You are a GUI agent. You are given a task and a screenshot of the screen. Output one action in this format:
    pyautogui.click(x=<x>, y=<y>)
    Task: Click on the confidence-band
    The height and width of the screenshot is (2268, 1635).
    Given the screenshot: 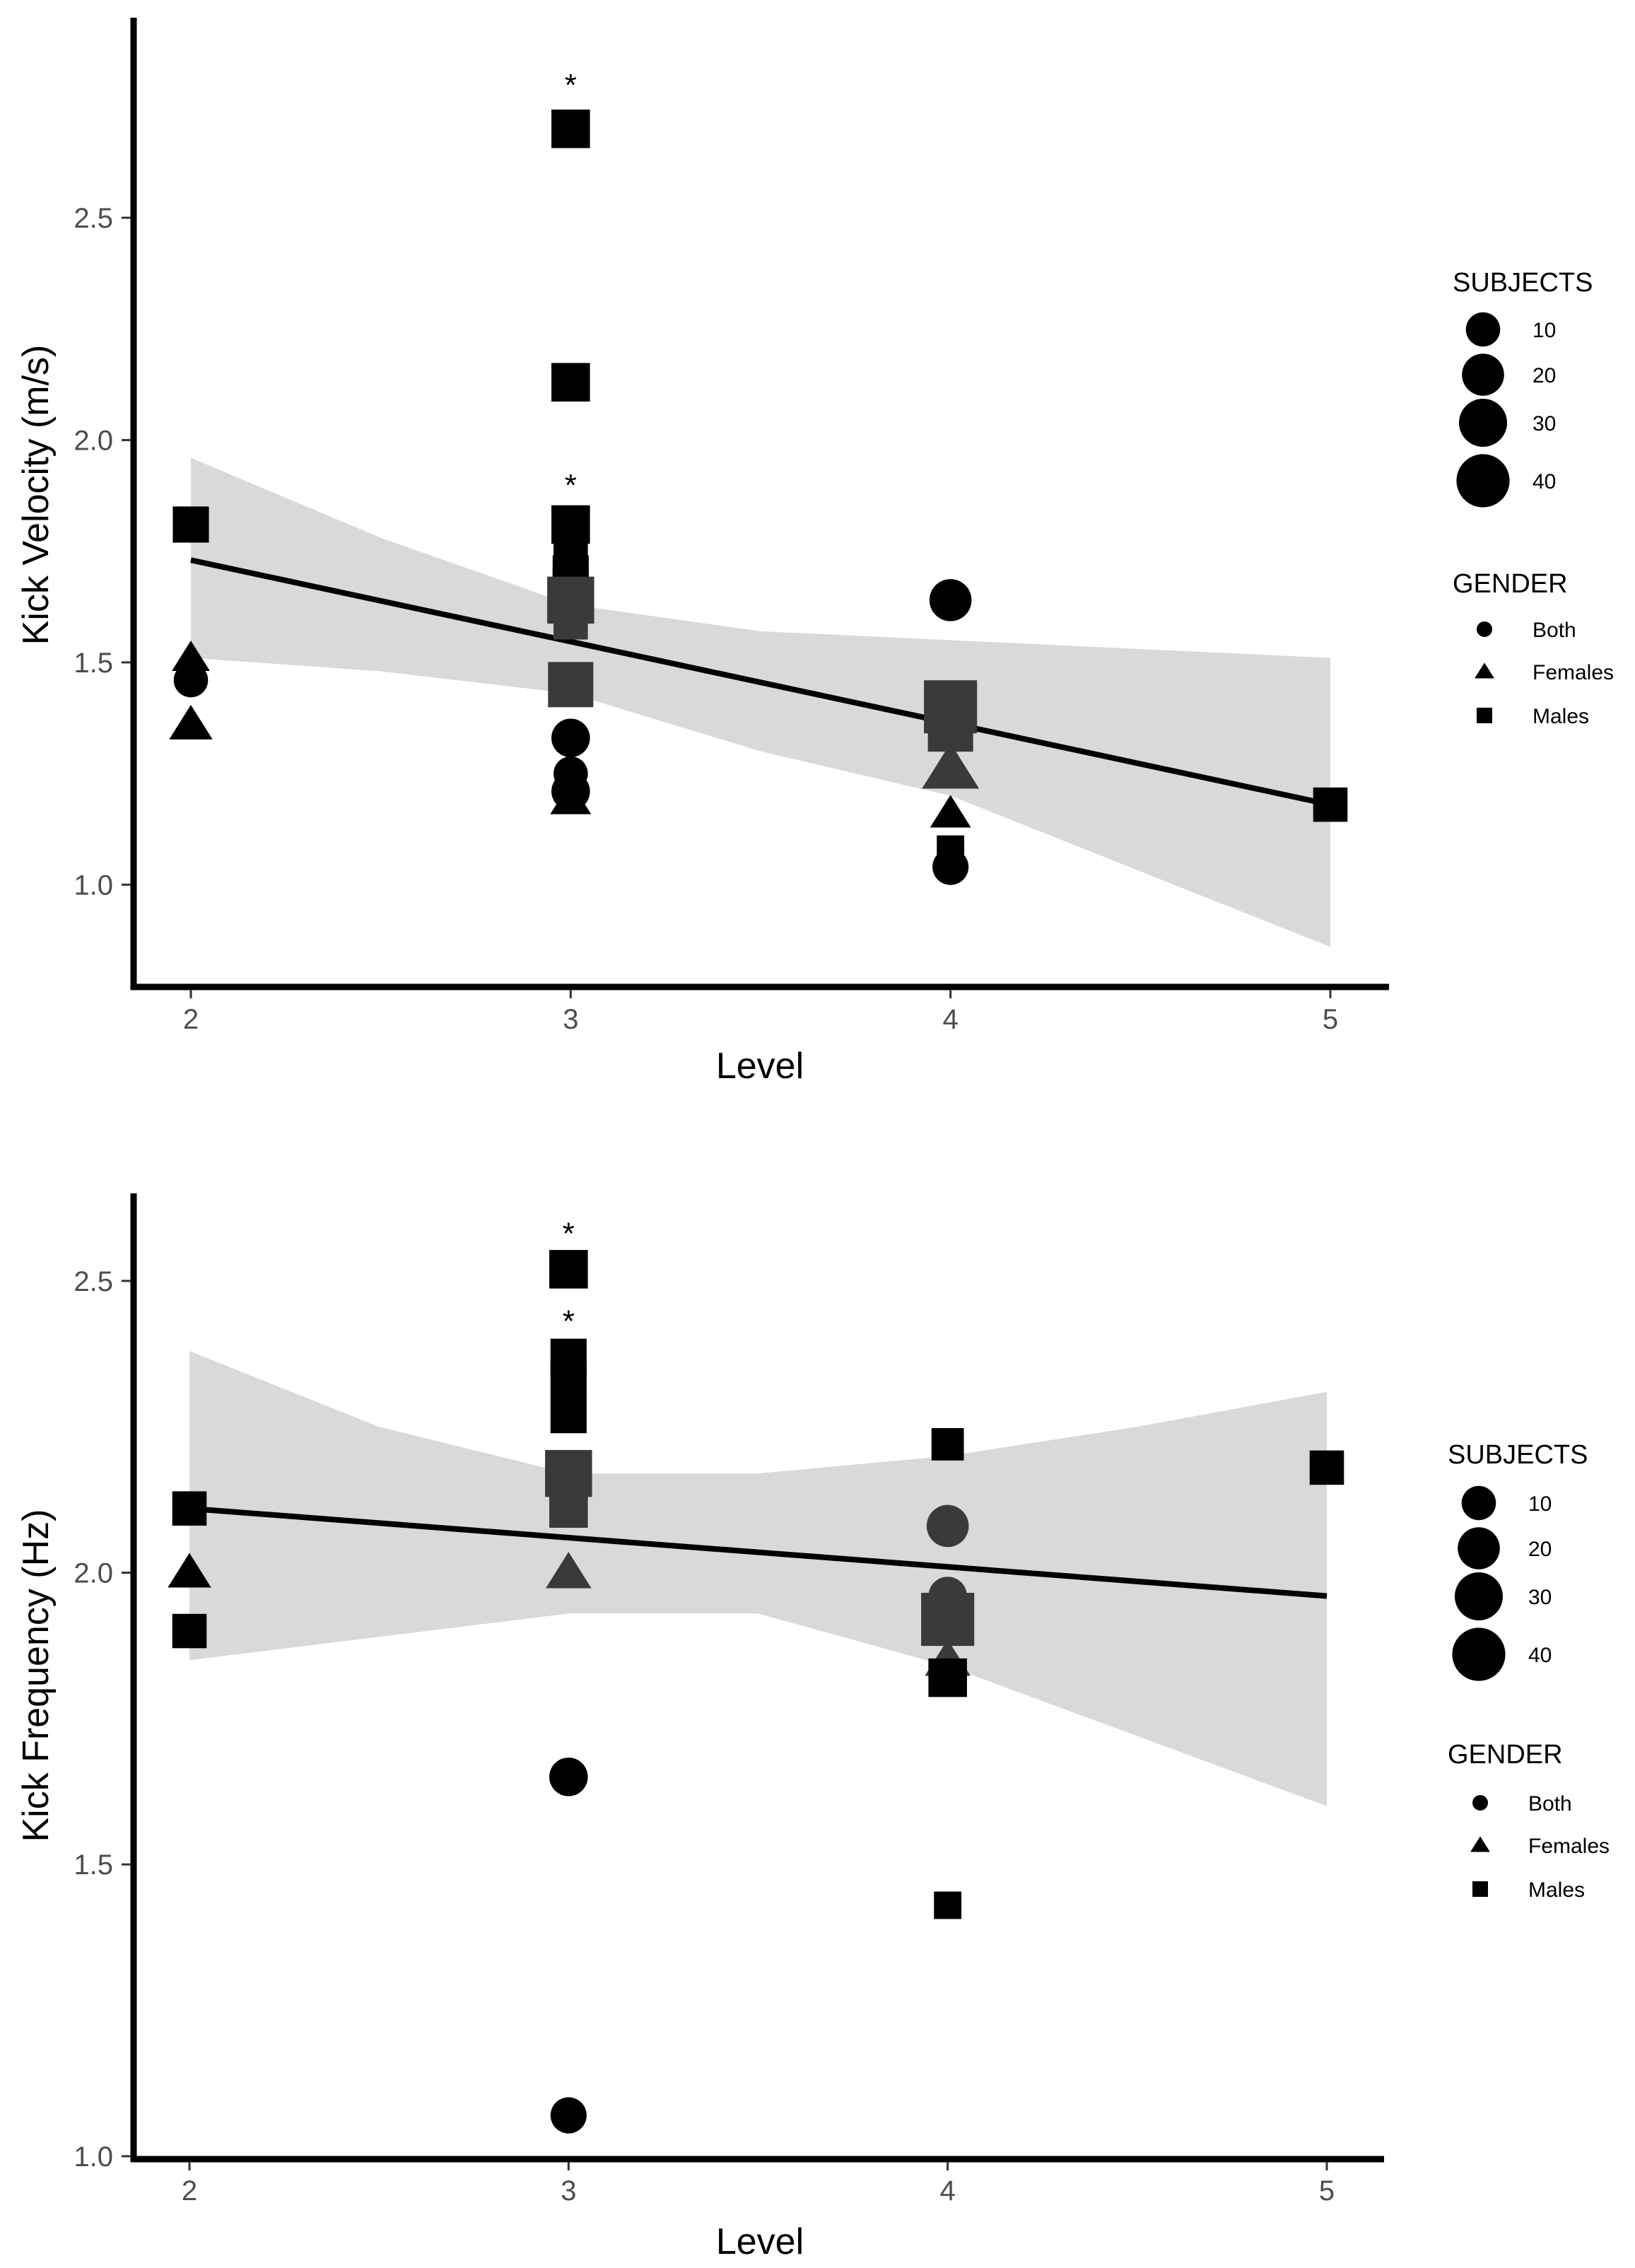 What is the action you would take?
    pyautogui.click(x=758, y=1578)
    